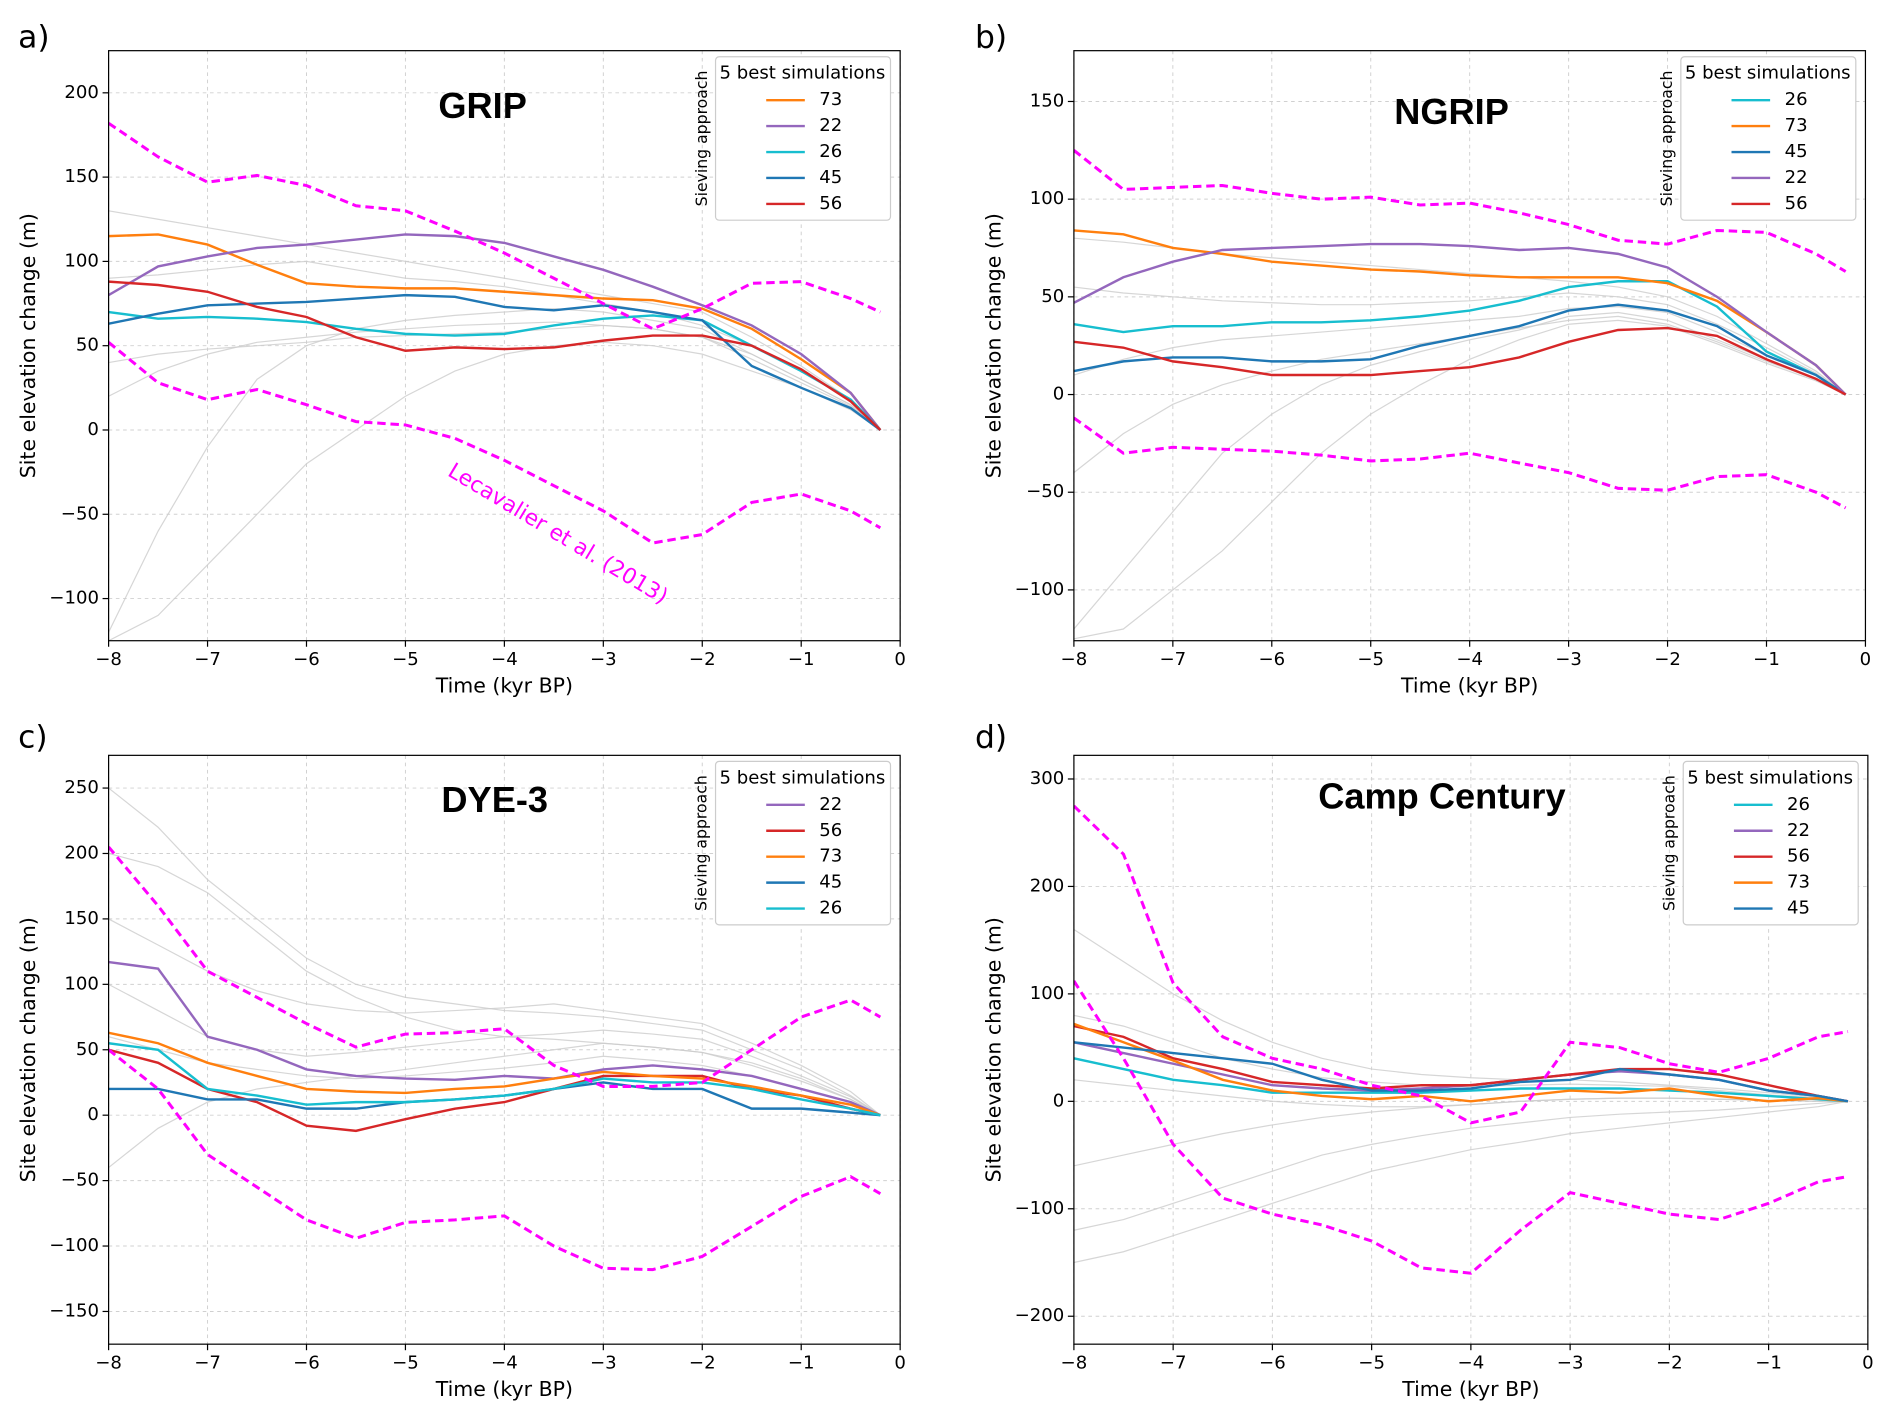  Describe the element at coordinates (1451, 111) in the screenshot. I see `panel-title: NGRIP` at that location.